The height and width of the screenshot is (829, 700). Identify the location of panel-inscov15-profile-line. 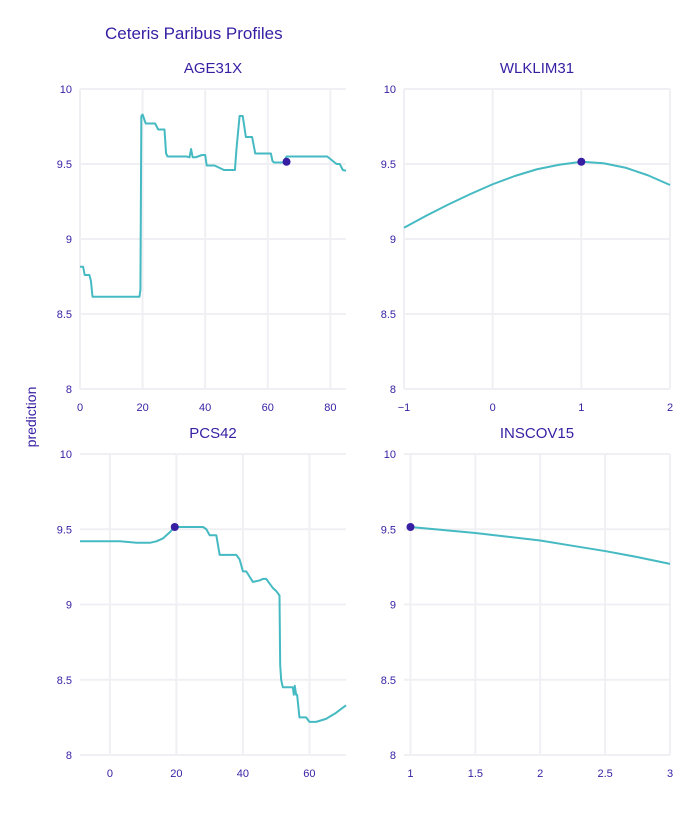
(540, 545).